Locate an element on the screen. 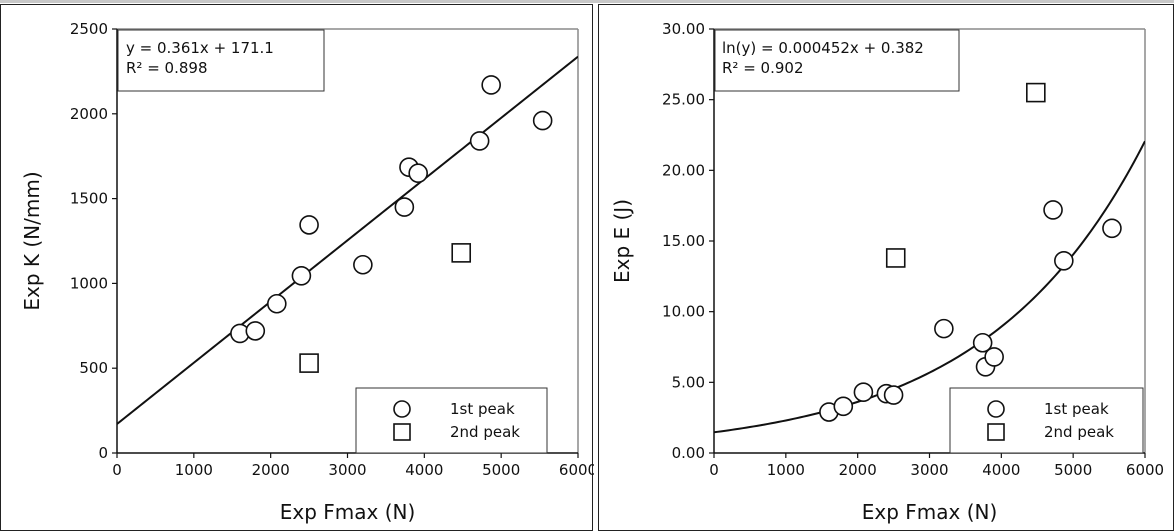 The width and height of the screenshot is (1174, 532). y-axis-title: Exp E (J) is located at coordinates (622, 241).